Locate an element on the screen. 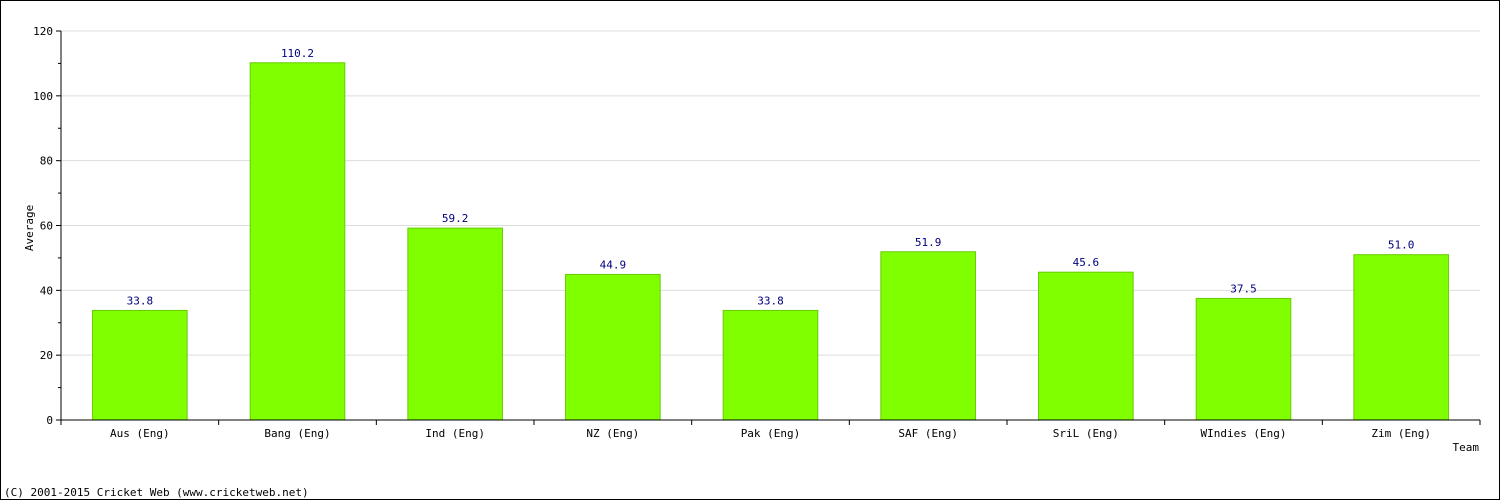 This screenshot has height=500, width=1500. x-tick-label: SriL (Eng) is located at coordinates (1086, 433).